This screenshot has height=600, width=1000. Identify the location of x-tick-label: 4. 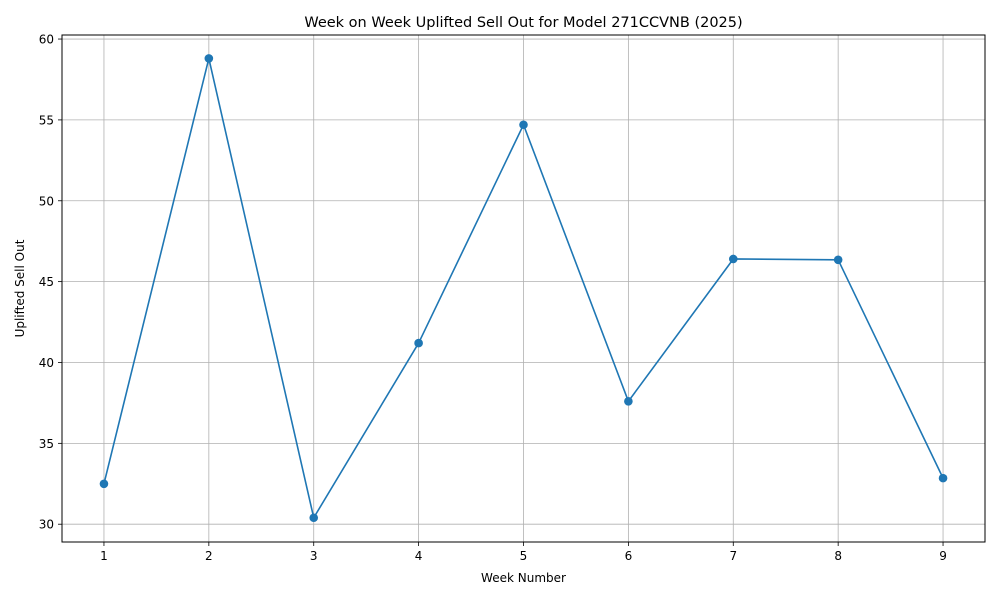
(419, 556).